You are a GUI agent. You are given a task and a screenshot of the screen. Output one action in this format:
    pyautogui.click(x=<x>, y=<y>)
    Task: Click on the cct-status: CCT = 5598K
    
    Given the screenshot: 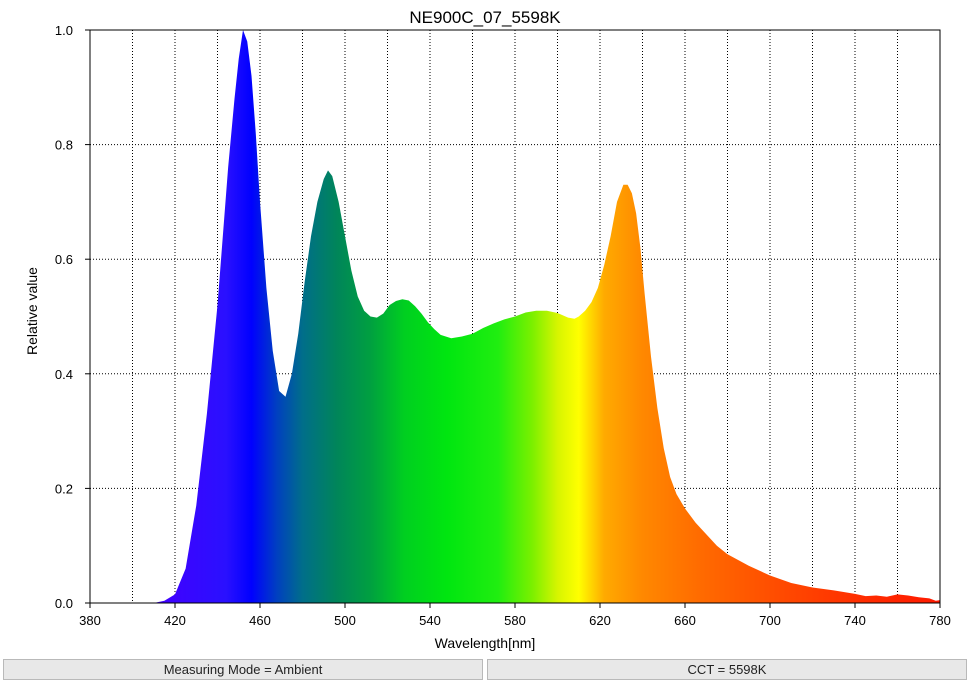 What is the action you would take?
    pyautogui.click(x=727, y=669)
    